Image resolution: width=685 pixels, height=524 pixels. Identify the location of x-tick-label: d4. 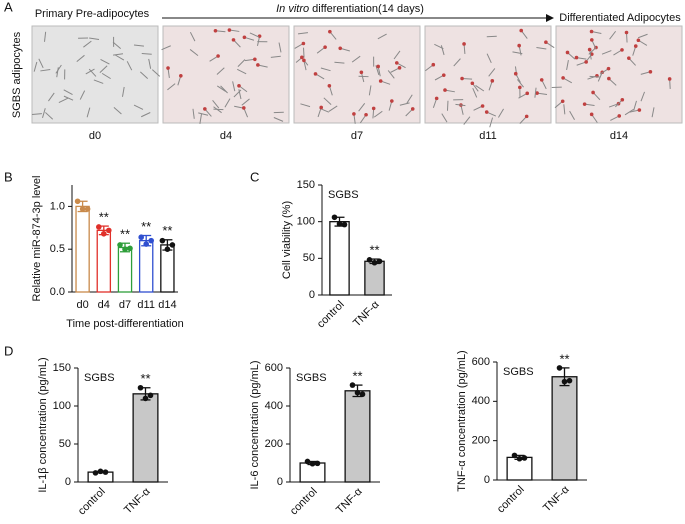
(104, 305).